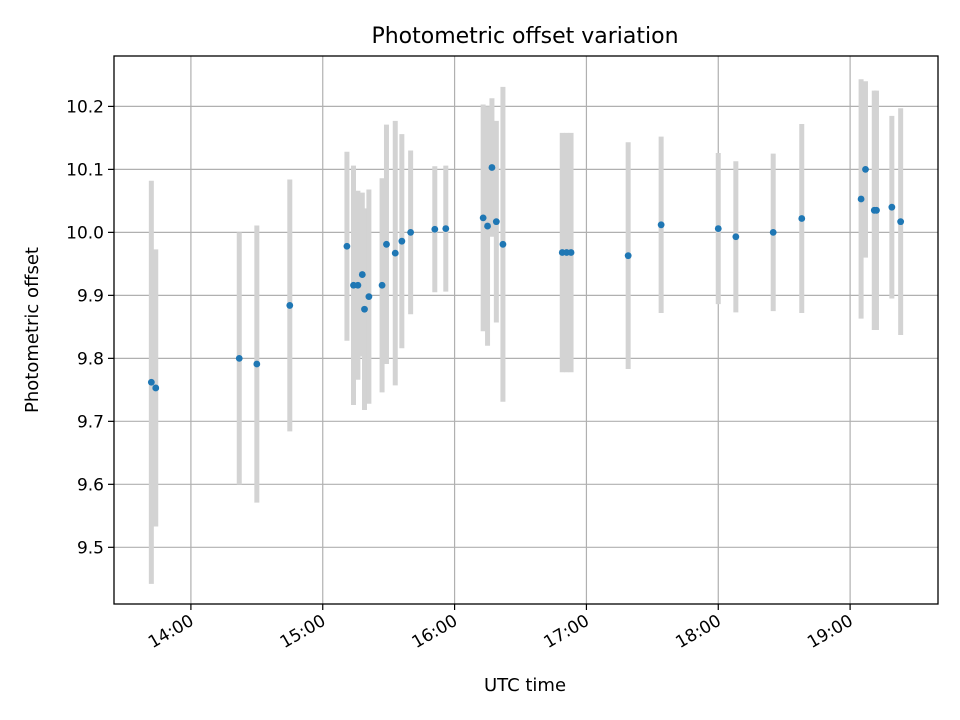 The height and width of the screenshot is (720, 960). Describe the element at coordinates (501, 628) in the screenshot. I see `x-axis-ticks: 14:00 15:00 16:00 17:00 18:00 19:00` at that location.